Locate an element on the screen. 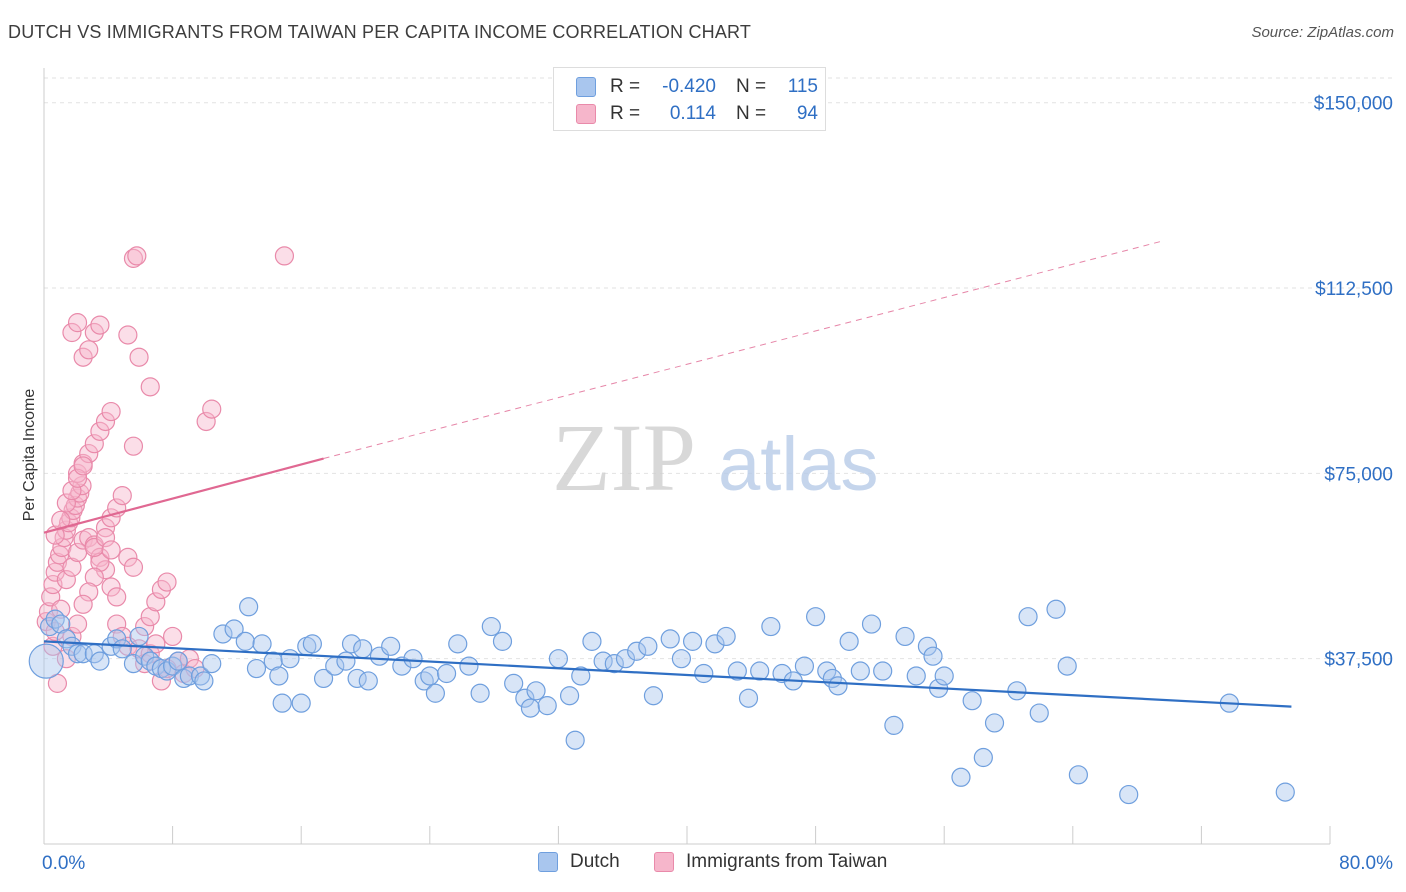 Image resolution: width=1406 pixels, height=892 pixels. y-tick-label: $37,500 is located at coordinates (1358, 660).